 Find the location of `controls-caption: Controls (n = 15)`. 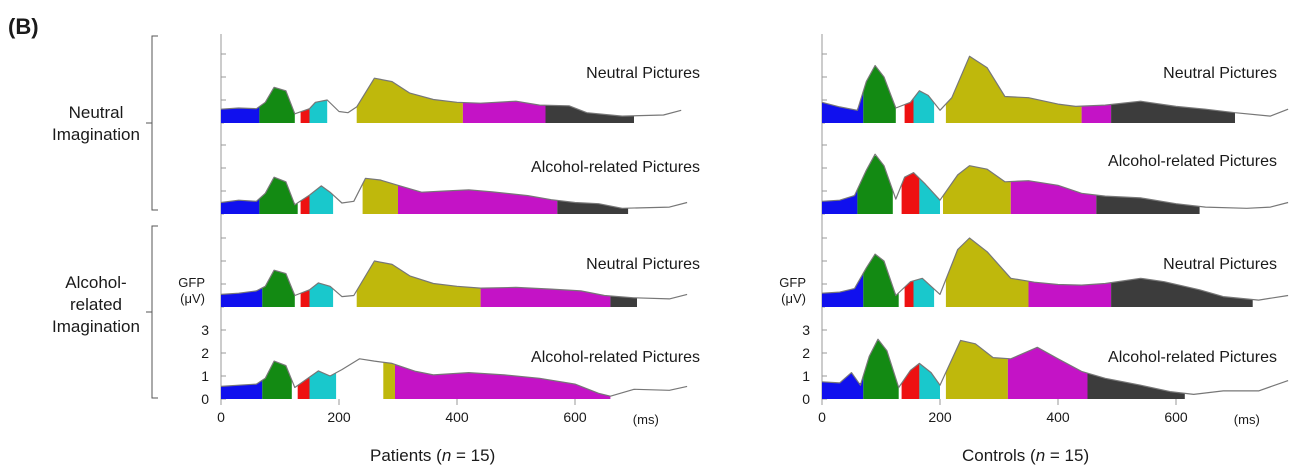

controls-caption: Controls (n = 15) is located at coordinates (1026, 455).